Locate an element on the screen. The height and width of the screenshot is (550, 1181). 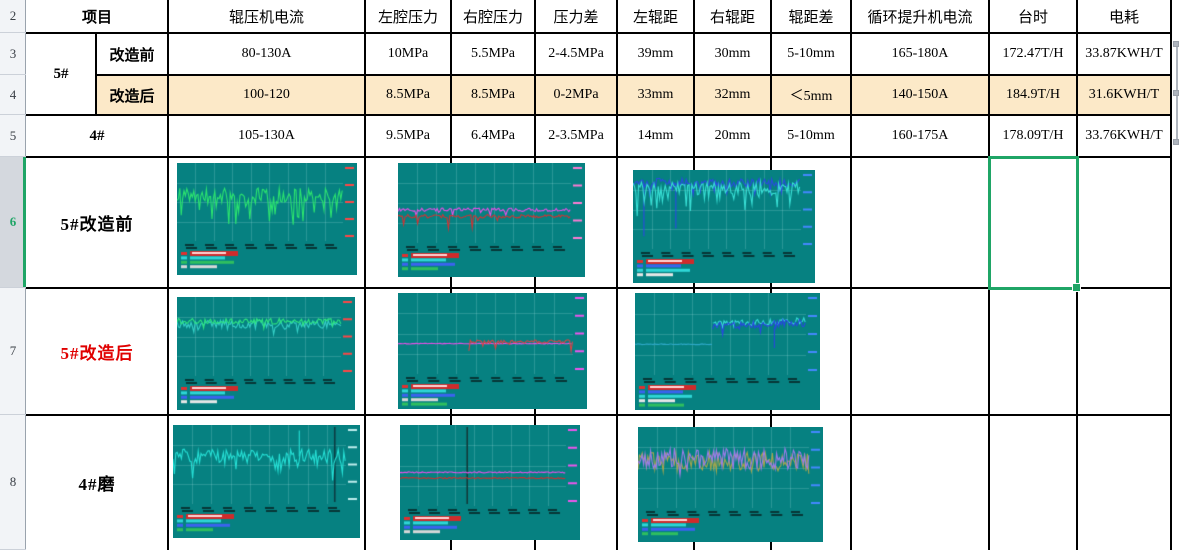
header-col-10: 电耗 is located at coordinates (1123, 18).